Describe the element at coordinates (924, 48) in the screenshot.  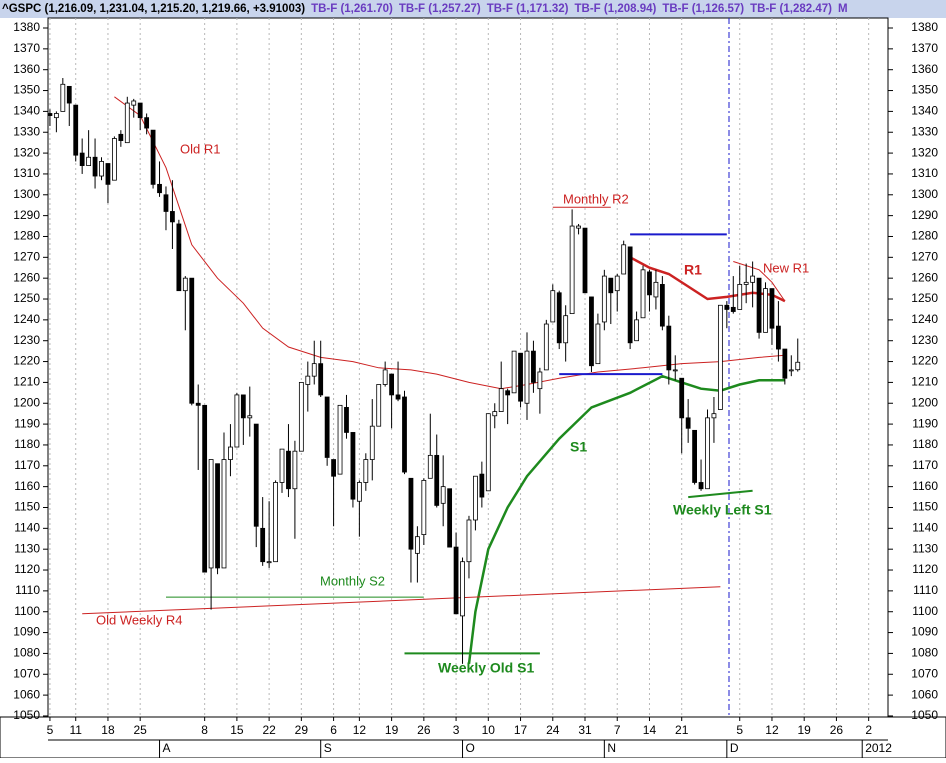
I see `y-tick-label-right: 1370` at that location.